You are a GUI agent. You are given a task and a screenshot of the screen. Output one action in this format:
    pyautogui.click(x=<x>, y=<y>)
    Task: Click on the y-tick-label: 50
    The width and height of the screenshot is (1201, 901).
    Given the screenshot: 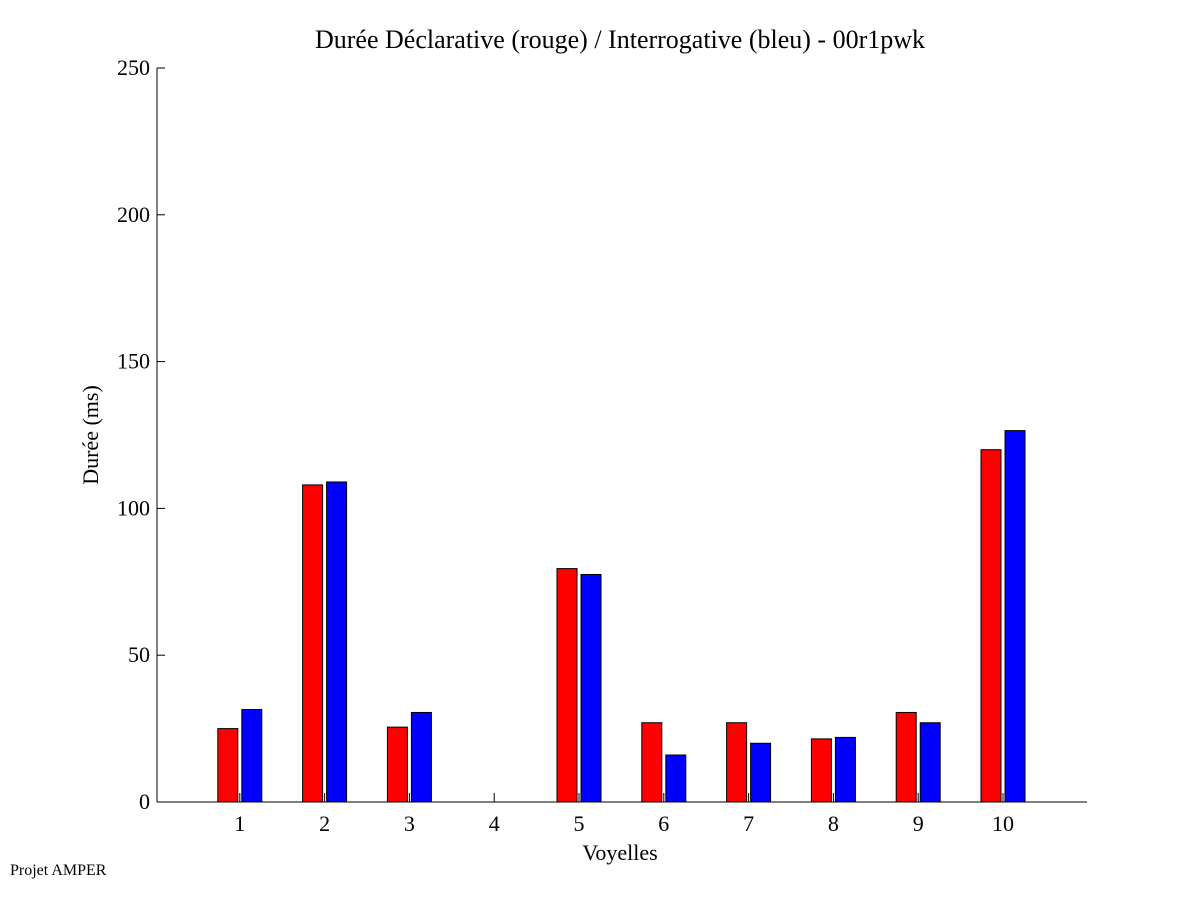 What is the action you would take?
    pyautogui.click(x=139, y=654)
    